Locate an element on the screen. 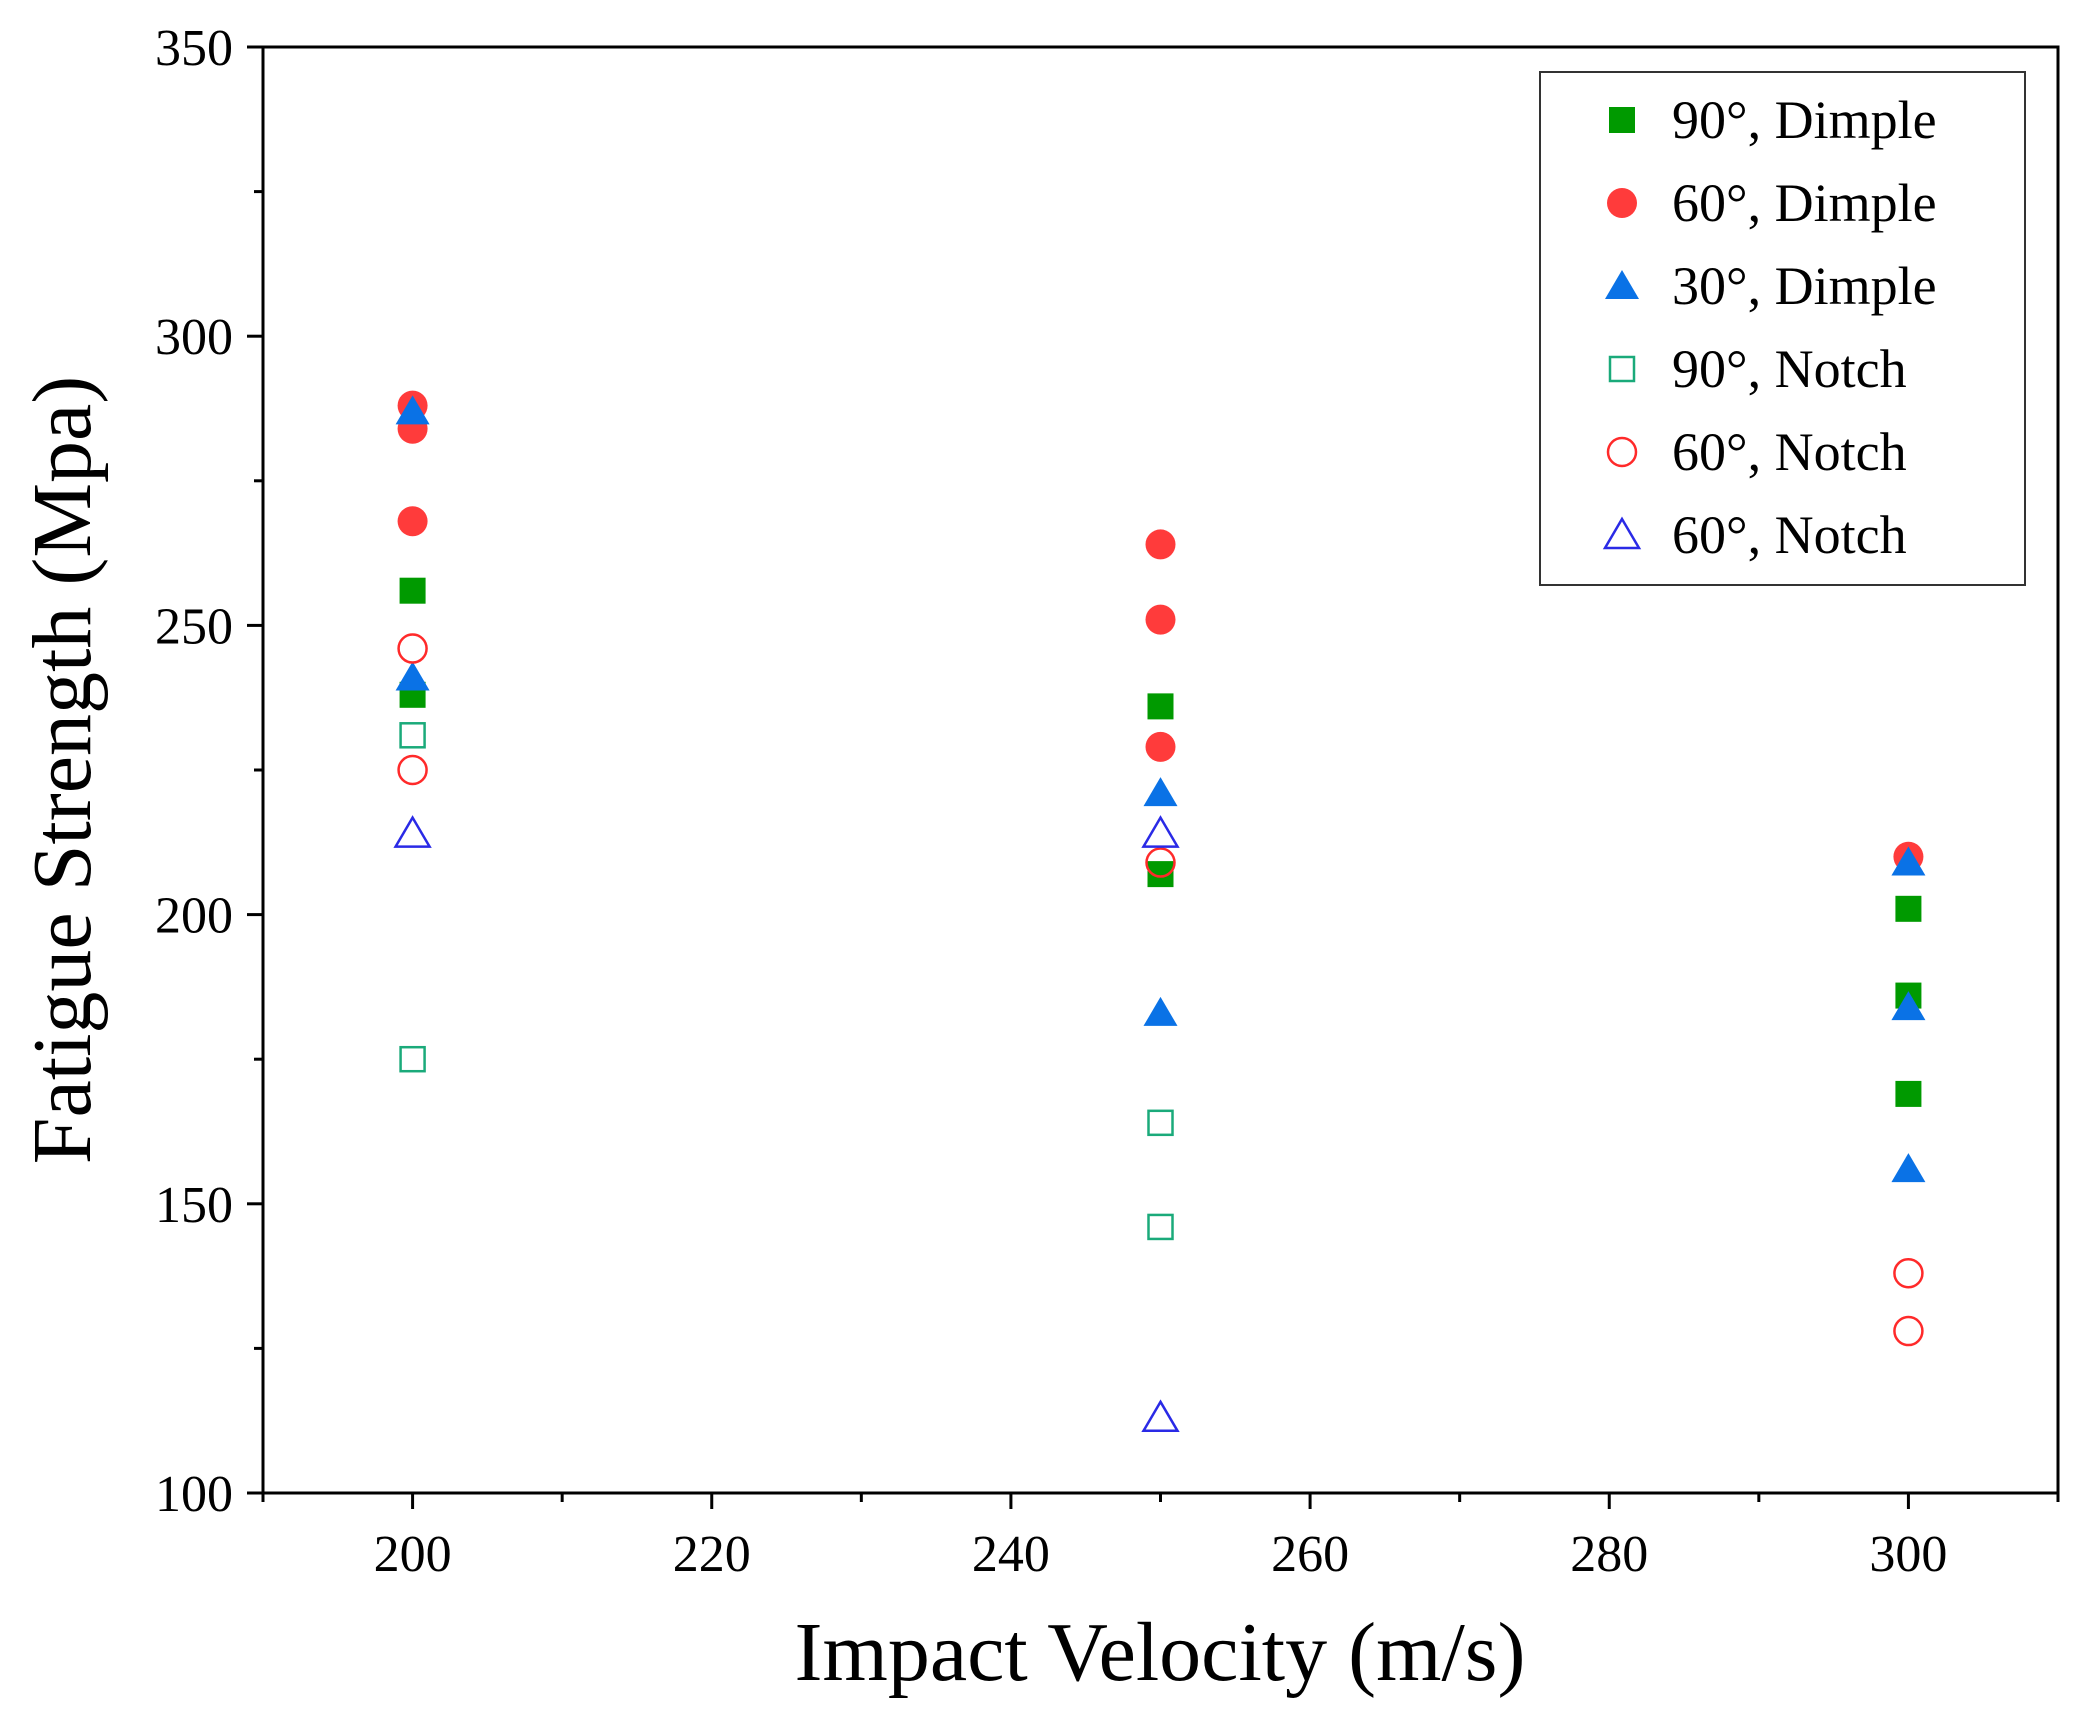 This screenshot has width=2073, height=1709. y-axis-ticks: 100 150 200 250 300 350 is located at coordinates (209, 771).